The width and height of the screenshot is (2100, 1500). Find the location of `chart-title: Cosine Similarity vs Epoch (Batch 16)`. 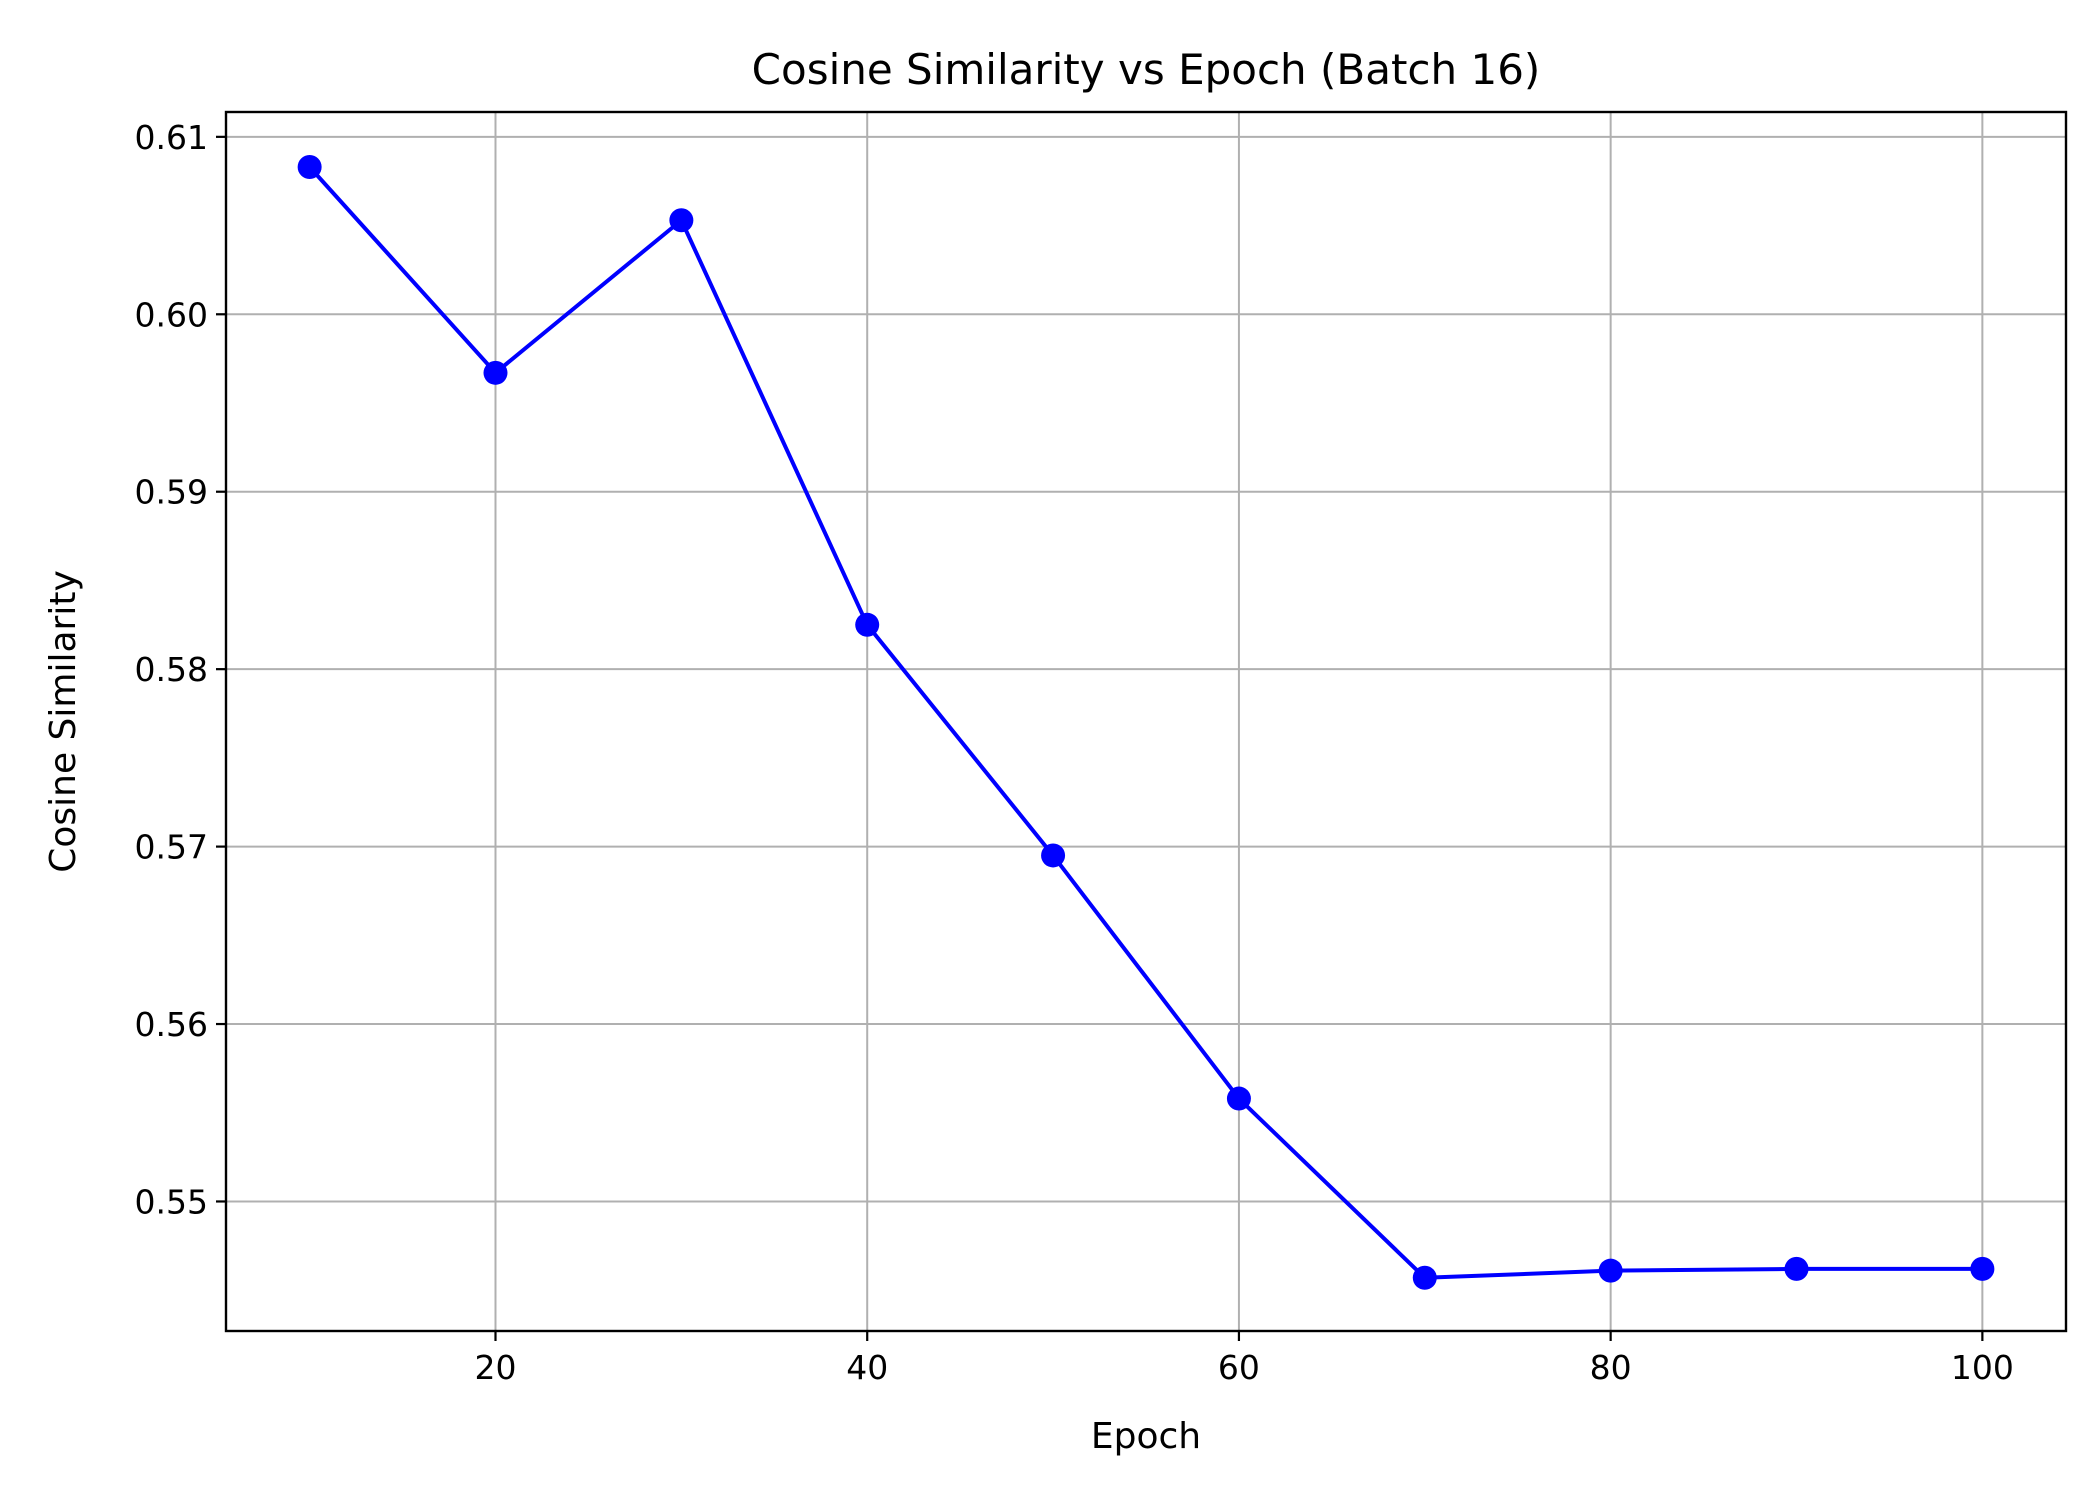

chart-title: Cosine Similarity vs Epoch (Batch 16) is located at coordinates (1146, 69).